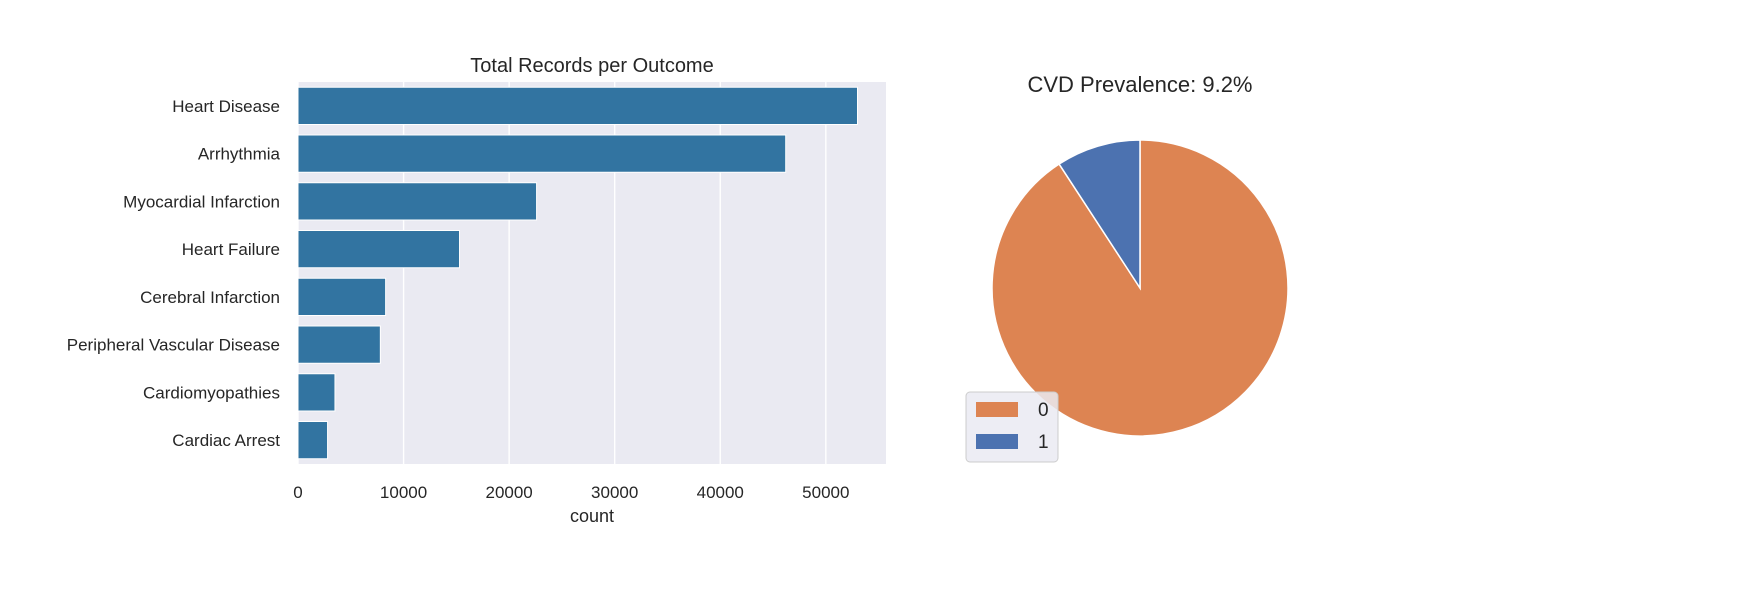 This screenshot has height=600, width=1744. What do you see at coordinates (173, 345) in the screenshot?
I see `category-label: Peripheral Vascular Disease` at bounding box center [173, 345].